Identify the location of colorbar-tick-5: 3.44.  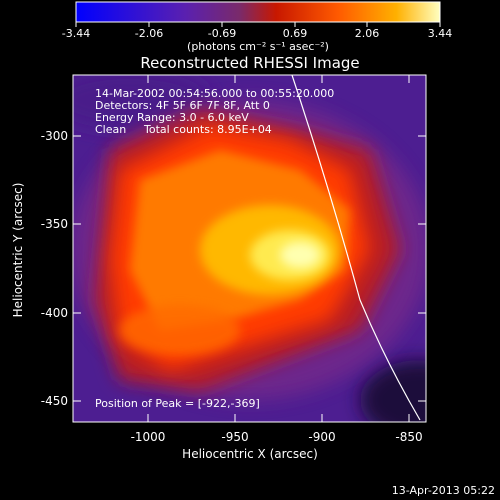
(440, 33).